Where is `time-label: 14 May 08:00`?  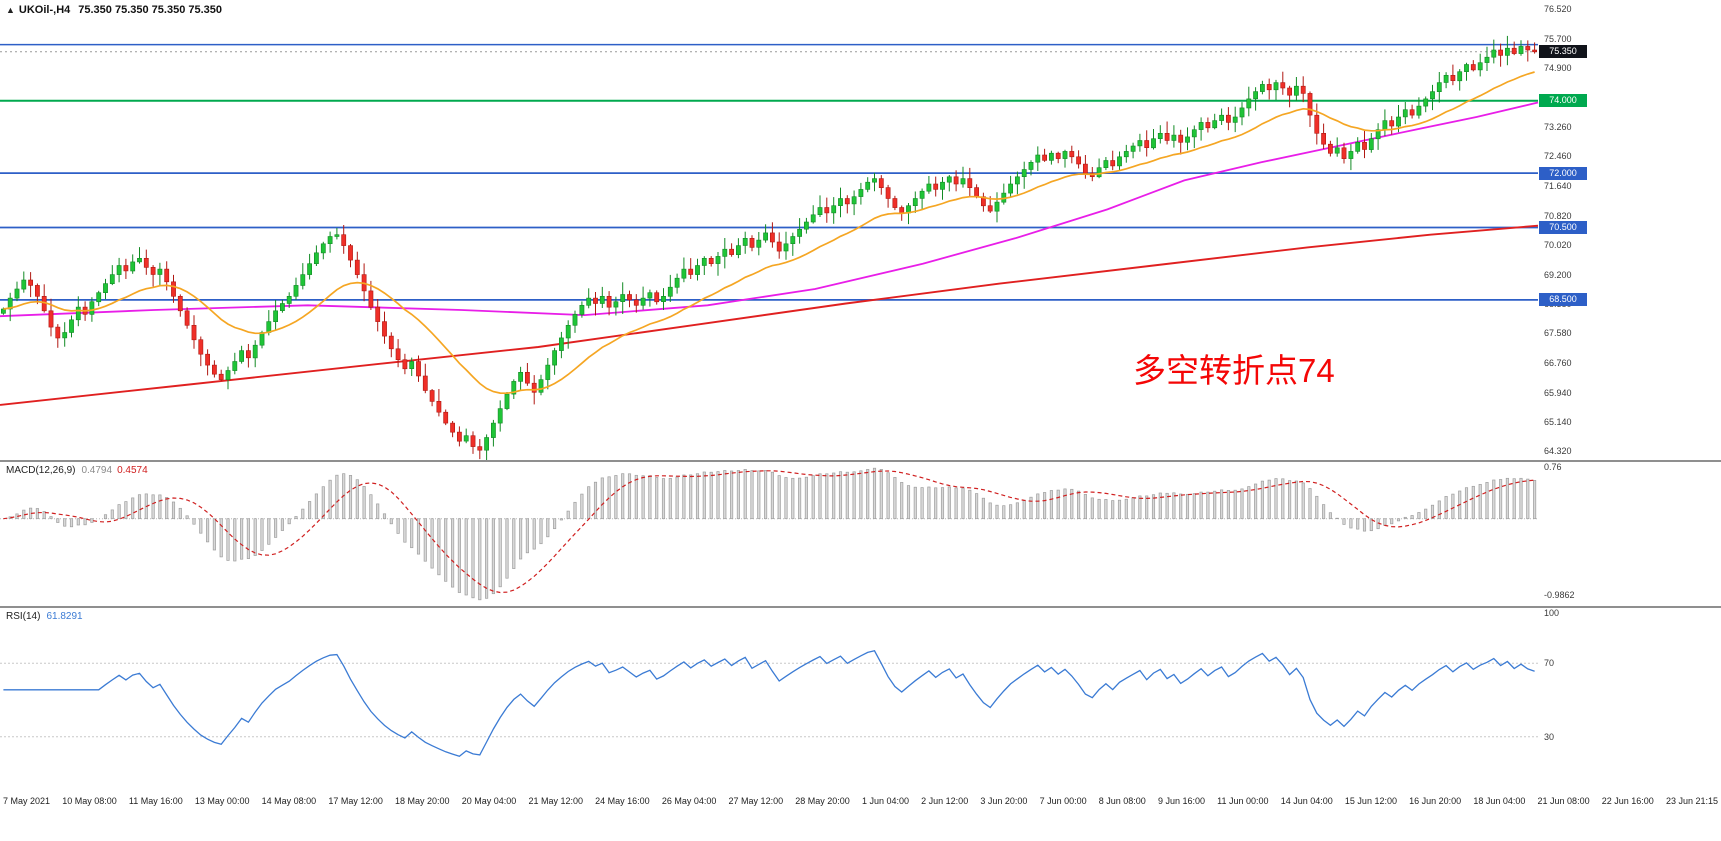
time-label: 14 May 08:00 is located at coordinates (289, 801).